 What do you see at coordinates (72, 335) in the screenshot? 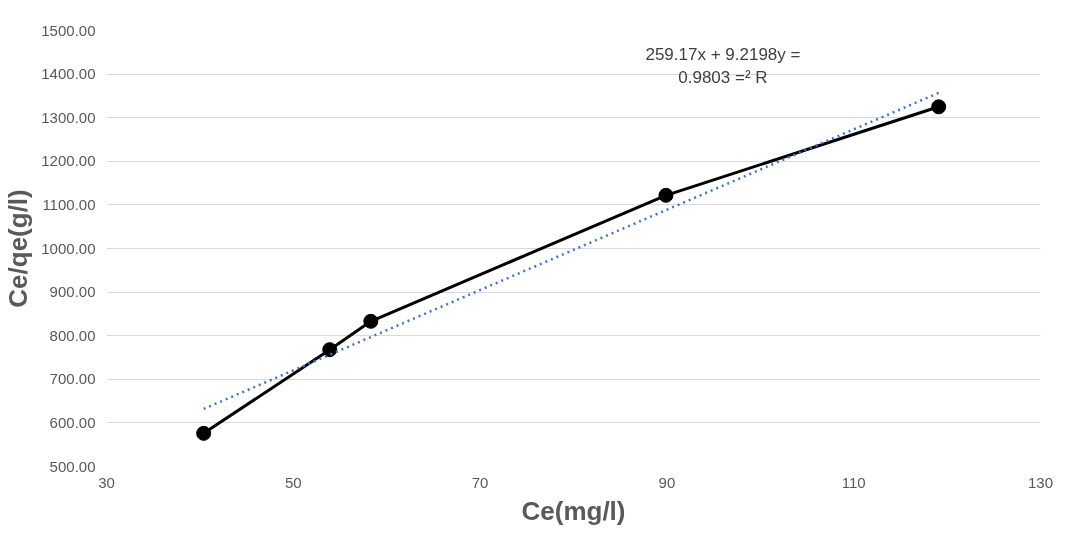
I see `y-tick-label: 800.00` at bounding box center [72, 335].